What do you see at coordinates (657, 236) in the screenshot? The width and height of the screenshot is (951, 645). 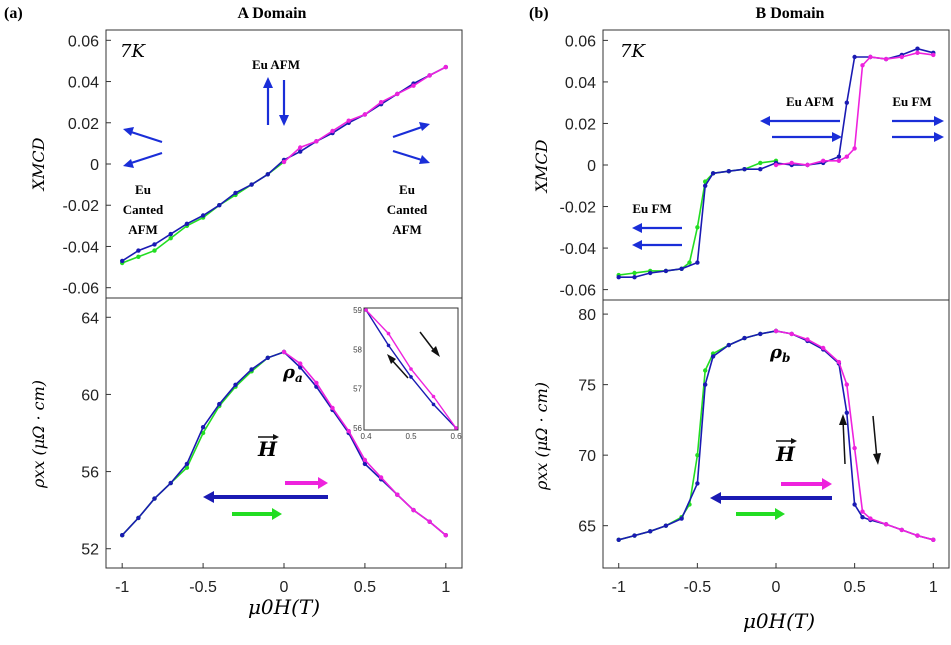 I see `panel-b-fm-left-arrows-icon` at bounding box center [657, 236].